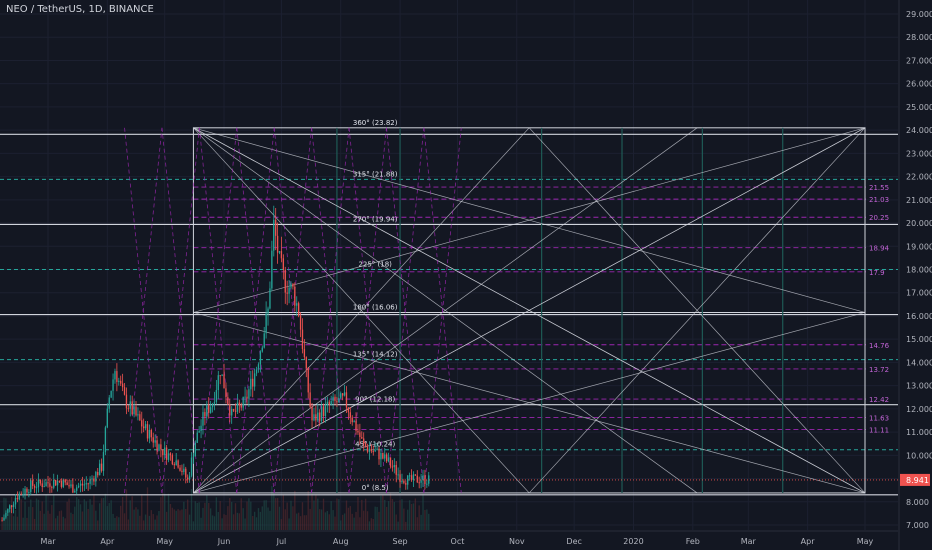  I want to click on gann-level-label: 270° (19.94), so click(375, 219).